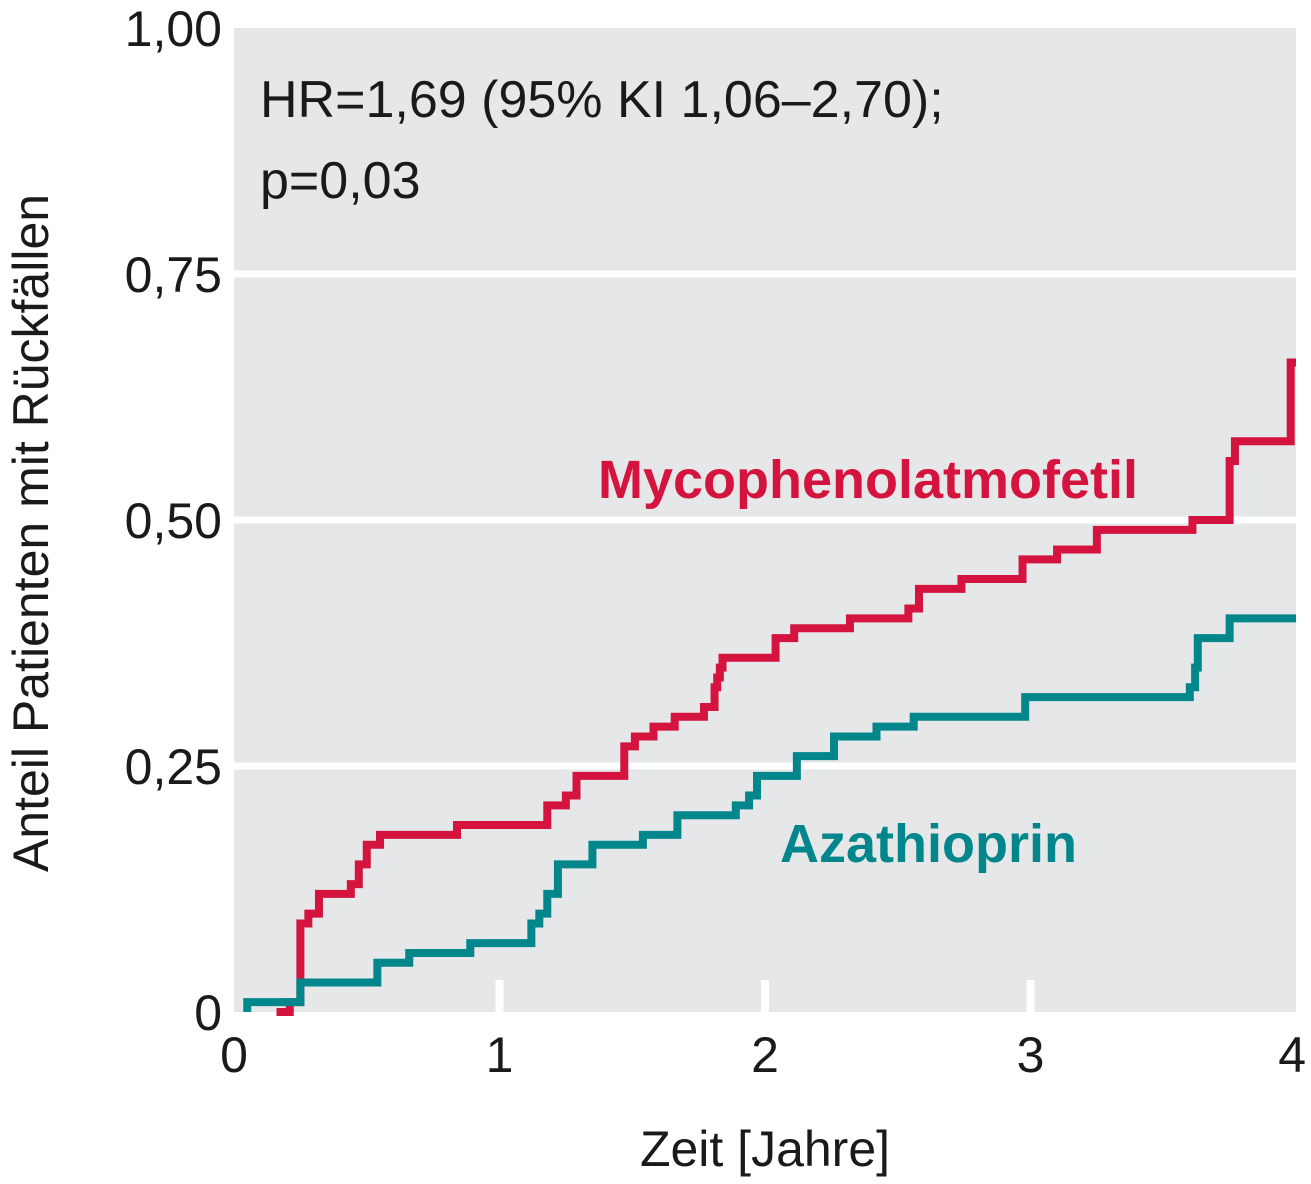 Image resolution: width=1311 pixels, height=1184 pixels. I want to click on y-tick-label: 0,50, so click(173, 521).